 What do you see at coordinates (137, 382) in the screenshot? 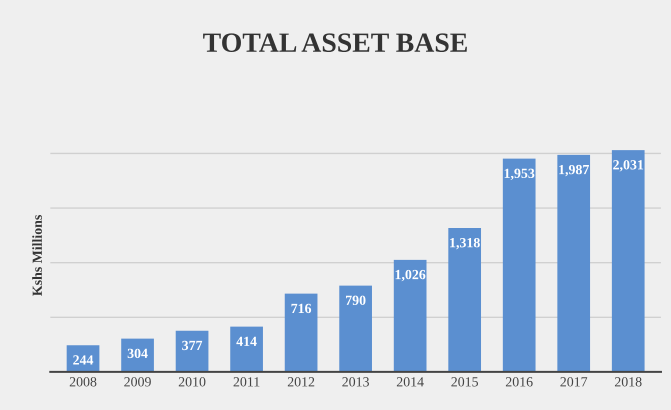
I see `x-tick-label: 2009` at bounding box center [137, 382].